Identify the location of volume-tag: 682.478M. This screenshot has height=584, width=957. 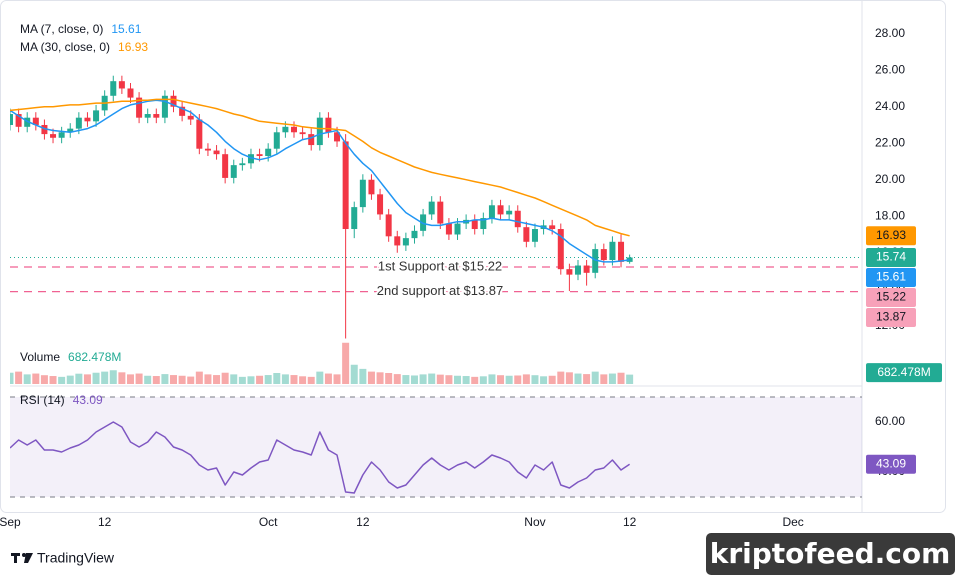
(903, 372).